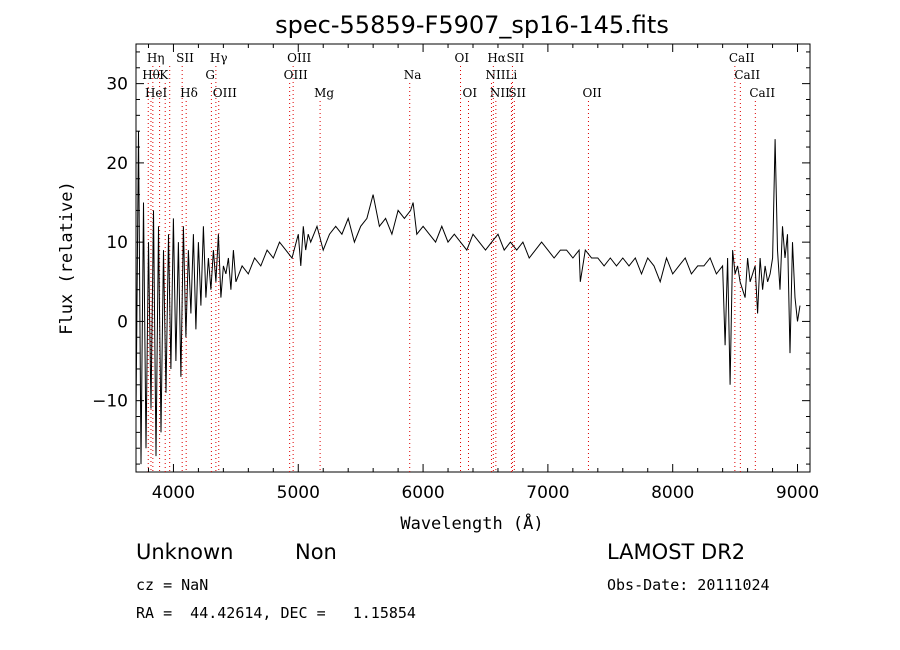 This screenshot has height=650, width=900. Describe the element at coordinates (276, 613) in the screenshot. I see `ra-dec: RA = 44.42614, DEC = 1.15854` at that location.